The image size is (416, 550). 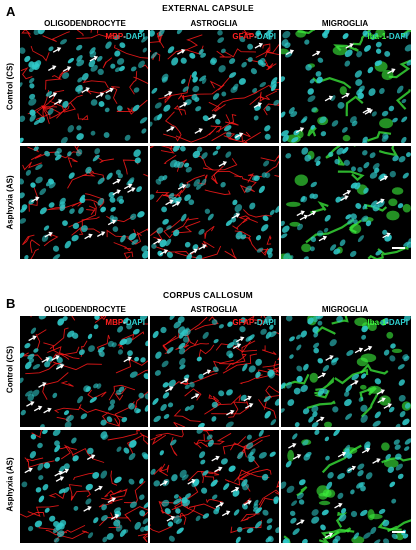 I want to click on micrograph-a-r1-c2: GFAP-DAPI, so click(x=214, y=86).